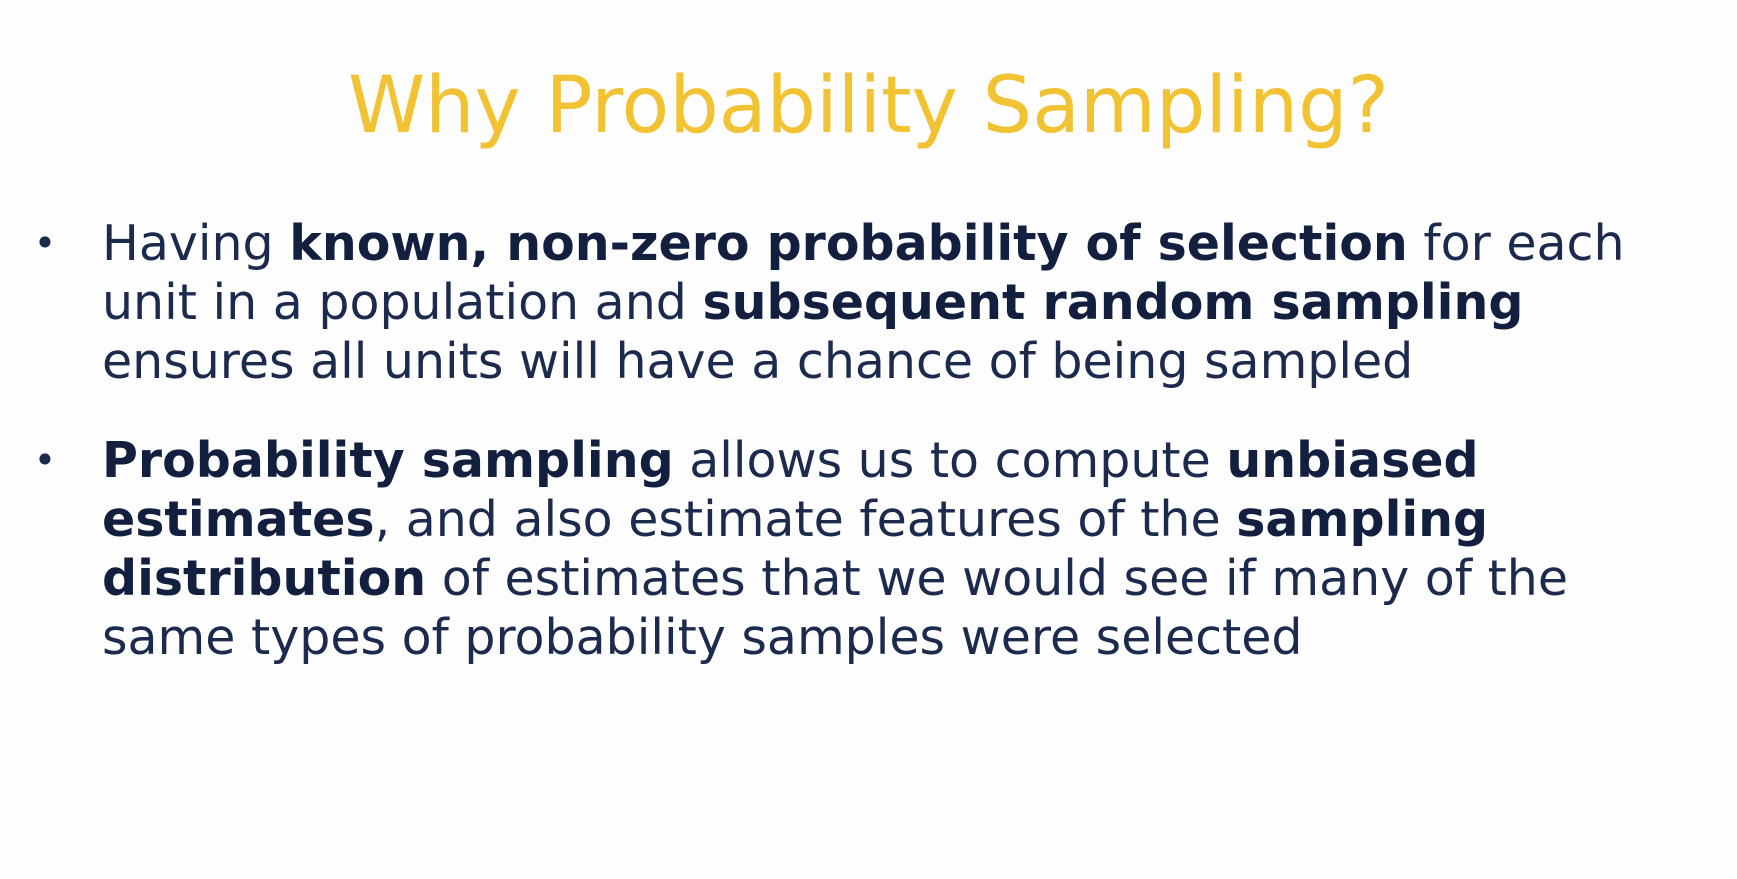 This screenshot has height=879, width=1737. I want to click on emphasized-text: known, non-zero probability of selection, so click(848, 243).